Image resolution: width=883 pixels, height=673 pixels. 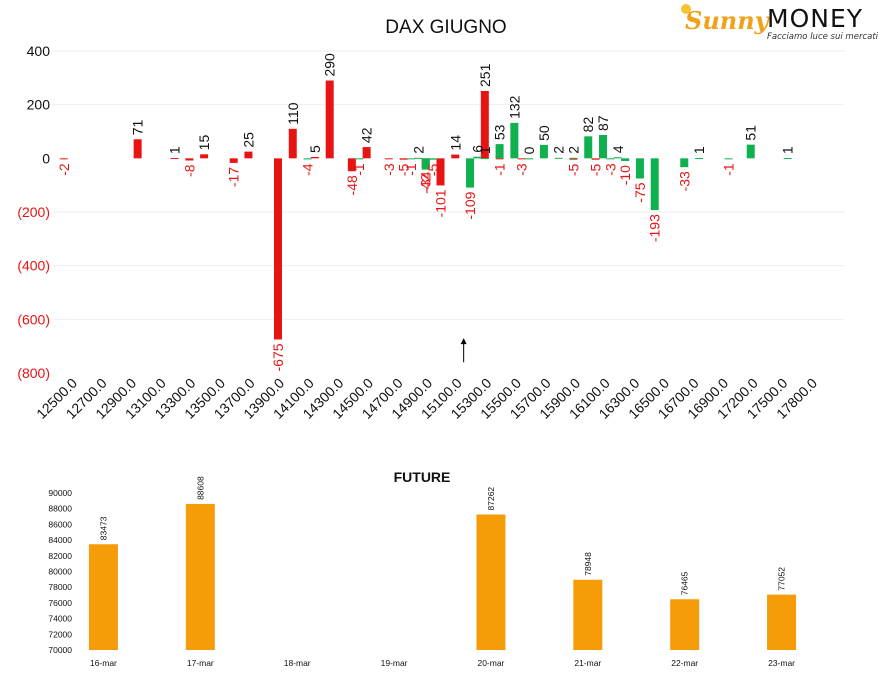 I want to click on data-label: 110, so click(x=293, y=113).